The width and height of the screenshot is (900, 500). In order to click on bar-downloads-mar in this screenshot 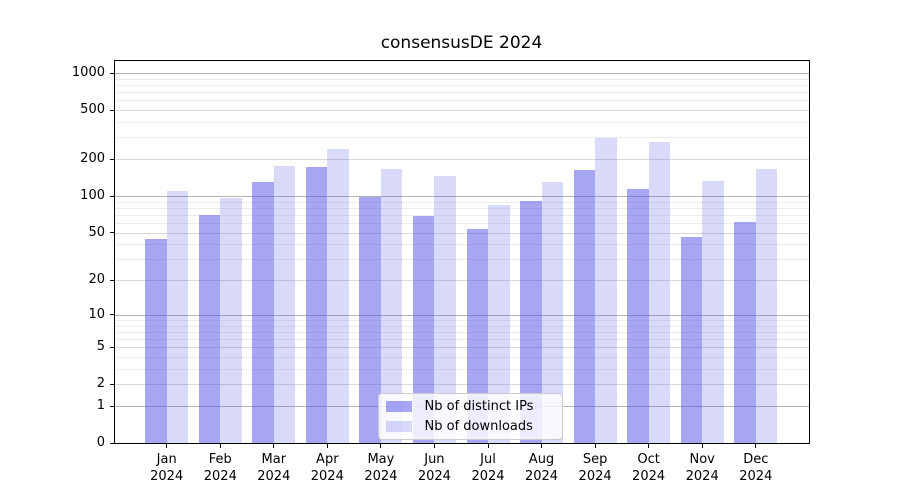, I will do `click(284, 304)`.